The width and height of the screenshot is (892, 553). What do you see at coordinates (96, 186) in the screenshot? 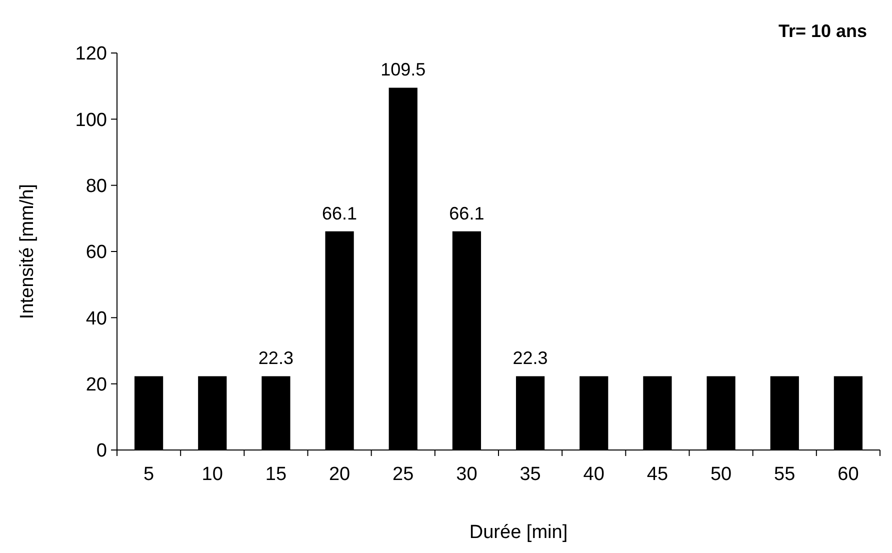
I see `y-tick-label: 80` at bounding box center [96, 186].